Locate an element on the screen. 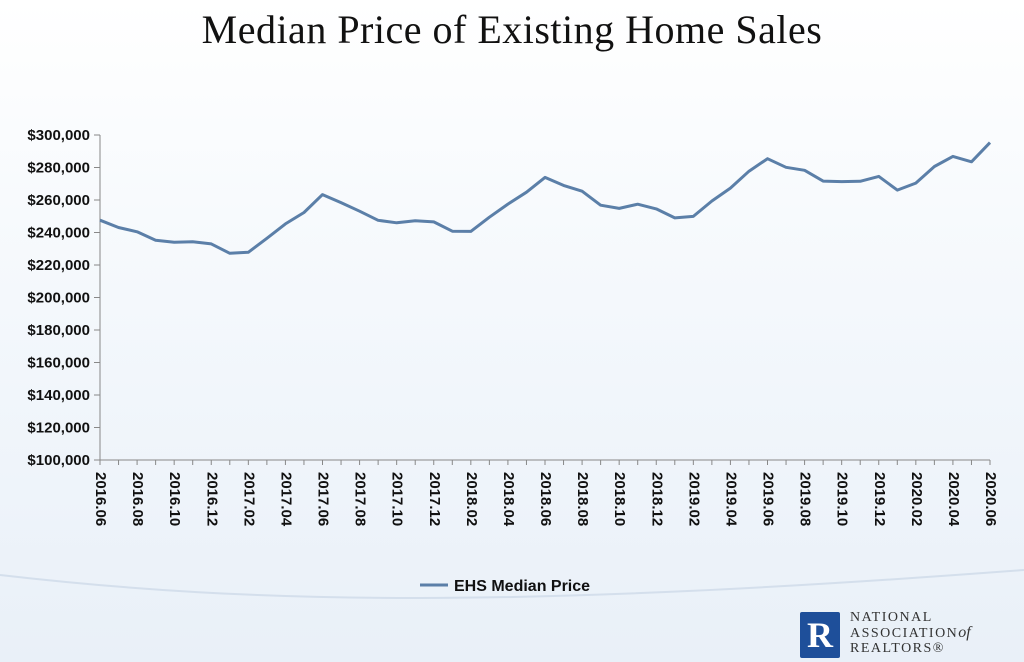 This screenshot has width=1024, height=662. x-tick-label: 2018.10 is located at coordinates (619, 499).